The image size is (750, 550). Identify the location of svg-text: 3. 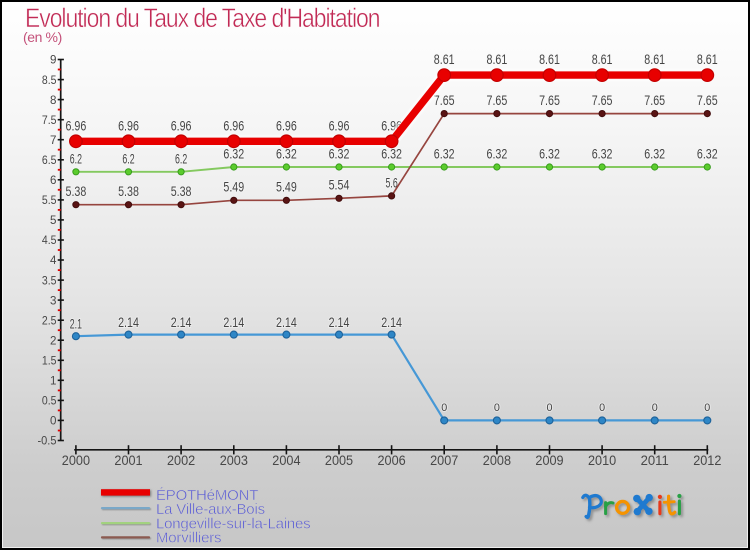
(53, 300).